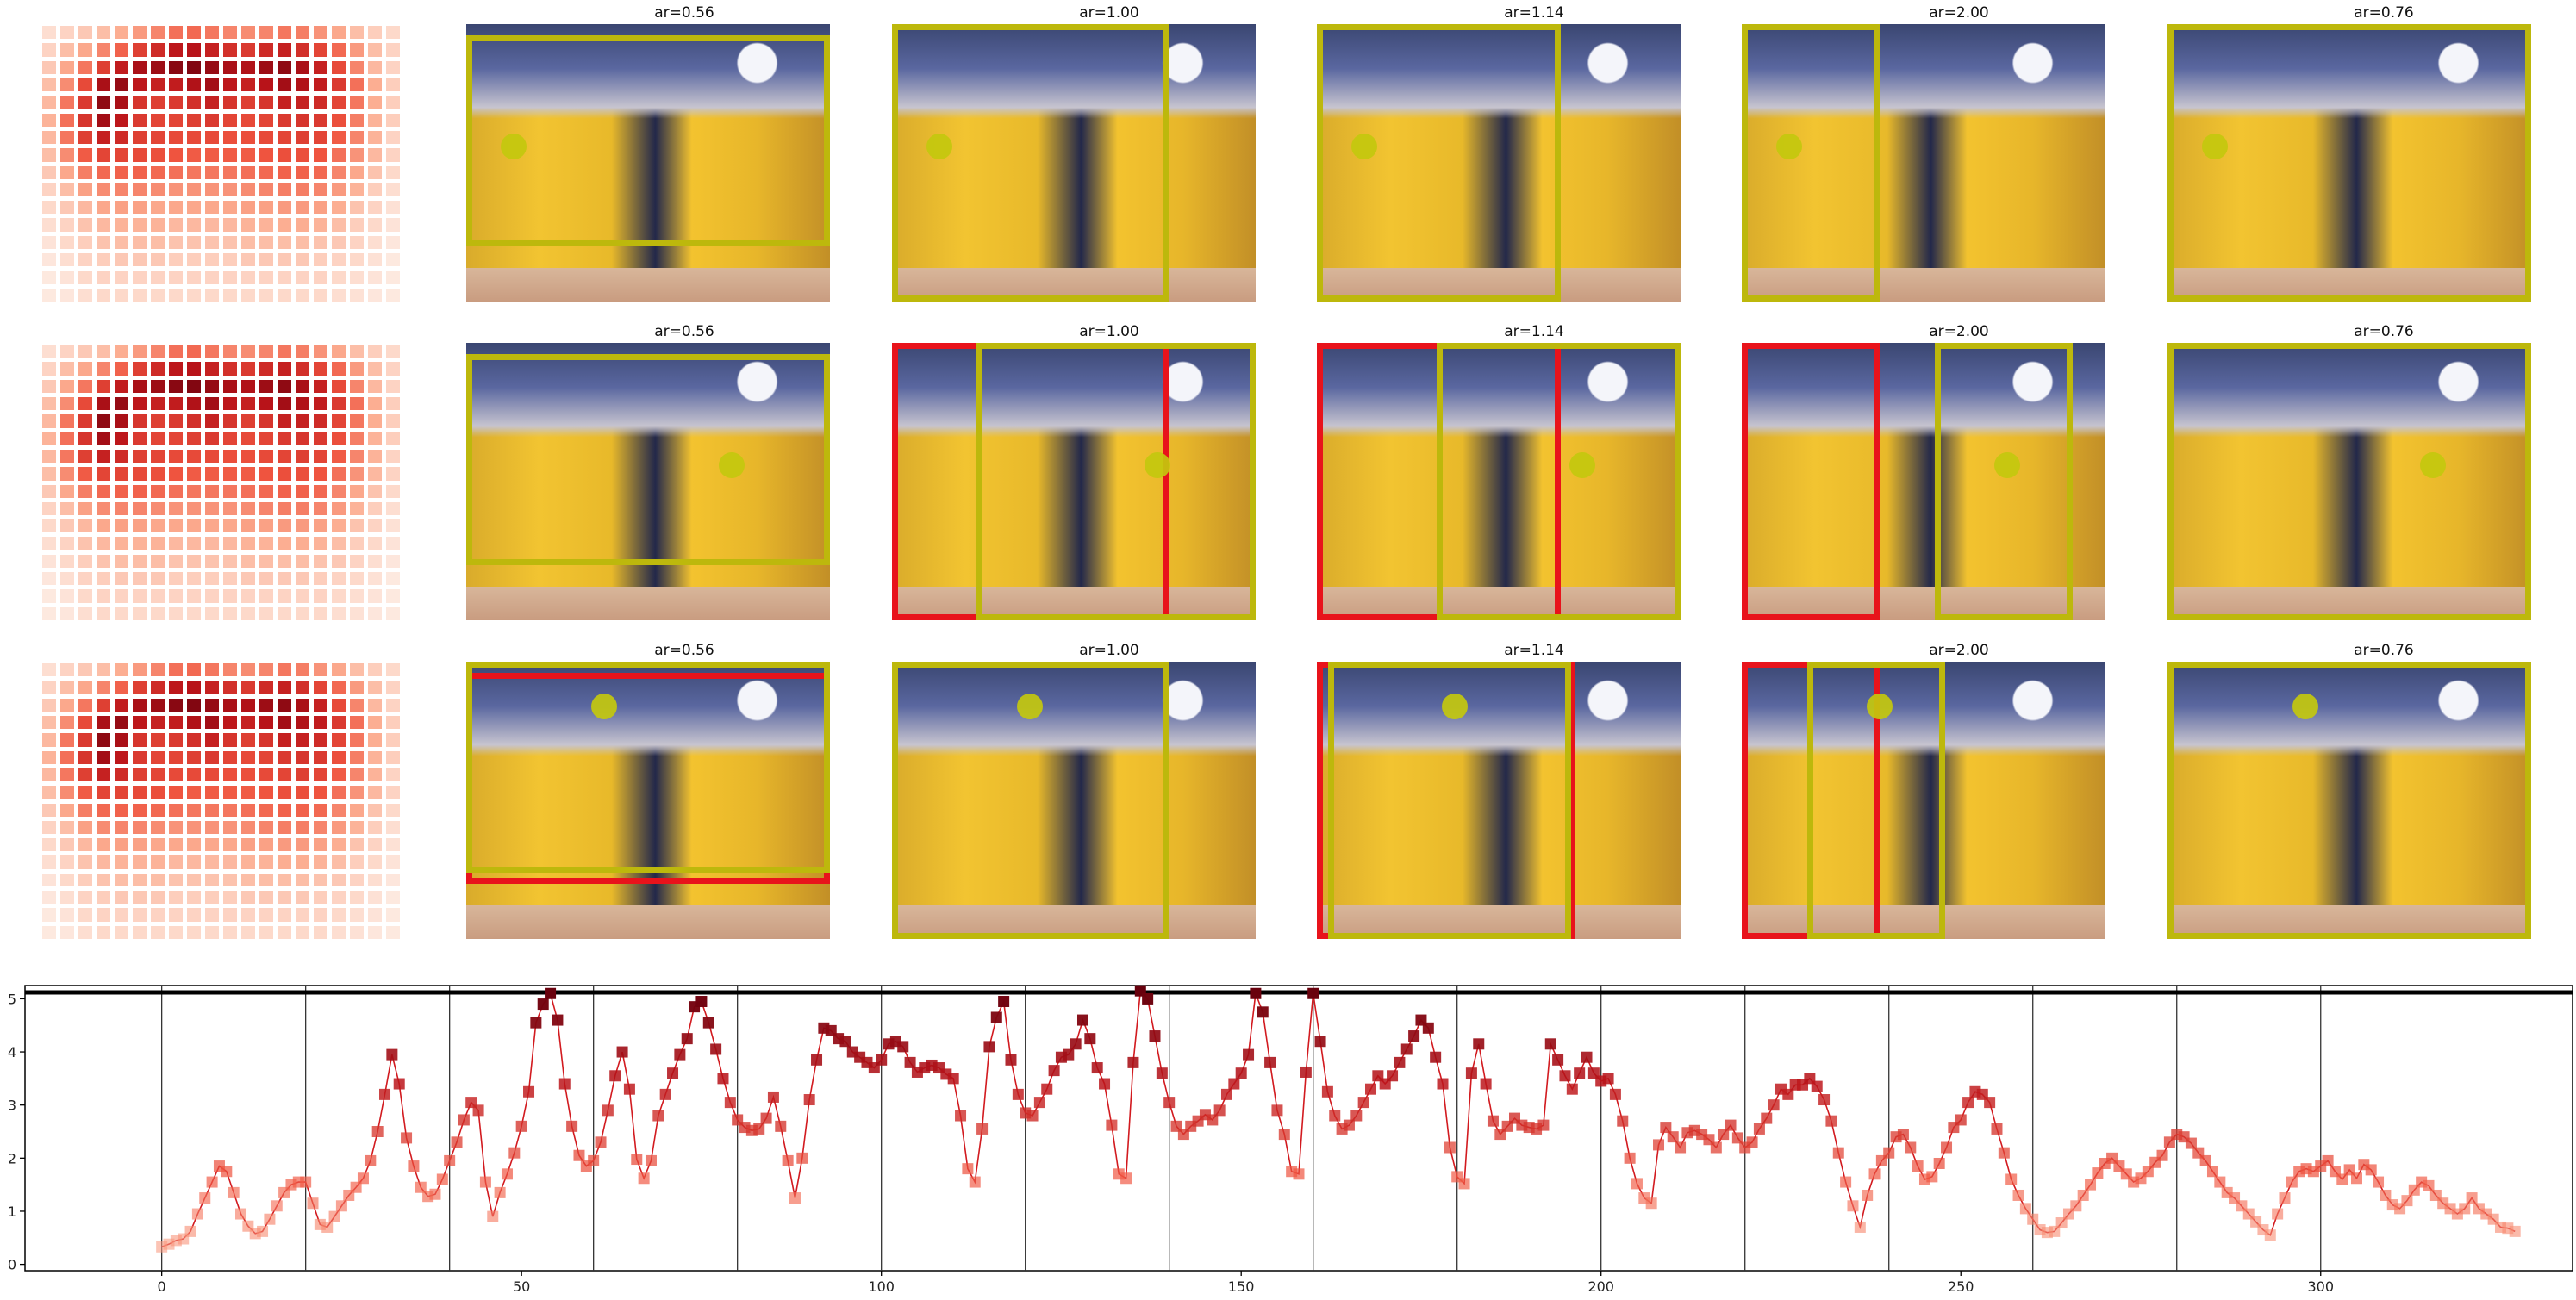 The height and width of the screenshot is (1300, 2576). Describe the element at coordinates (1158, 465) in the screenshot. I see `focus-point-dot` at that location.